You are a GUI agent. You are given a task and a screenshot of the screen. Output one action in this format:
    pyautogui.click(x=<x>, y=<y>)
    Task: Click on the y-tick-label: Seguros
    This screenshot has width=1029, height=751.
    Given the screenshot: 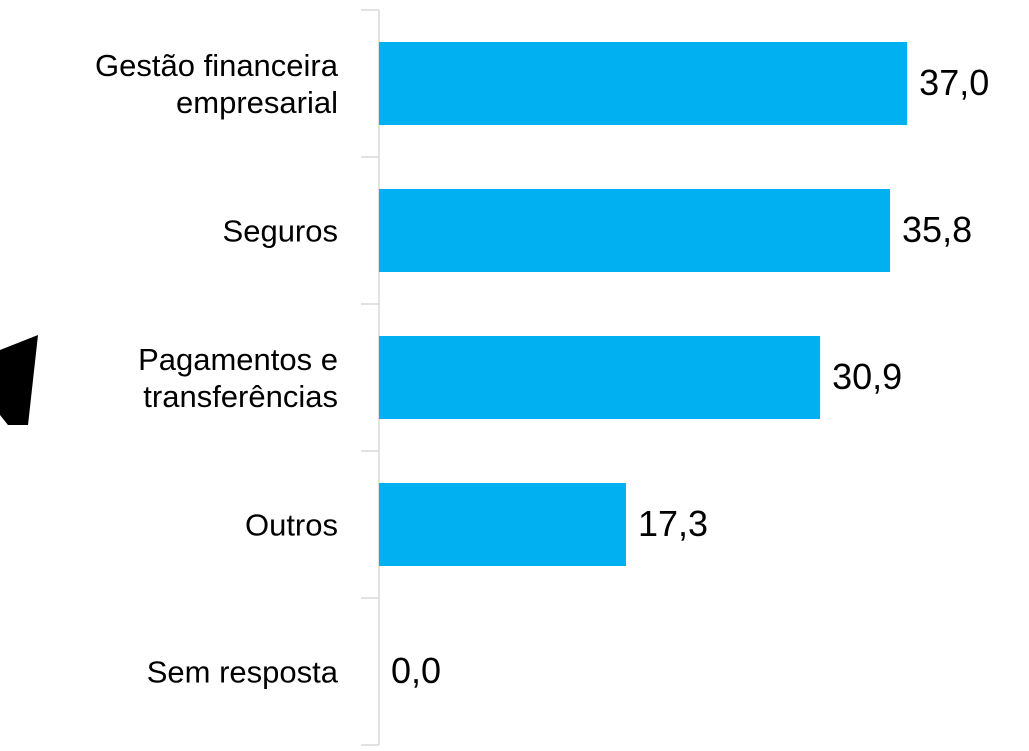 What is the action you would take?
    pyautogui.click(x=280, y=230)
    